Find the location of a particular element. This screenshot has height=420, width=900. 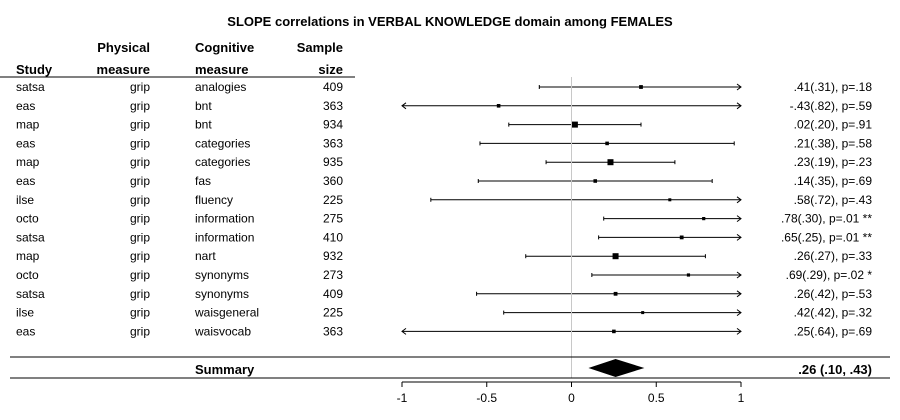

header-cognitive-line2: measure is located at coordinates (221, 69).